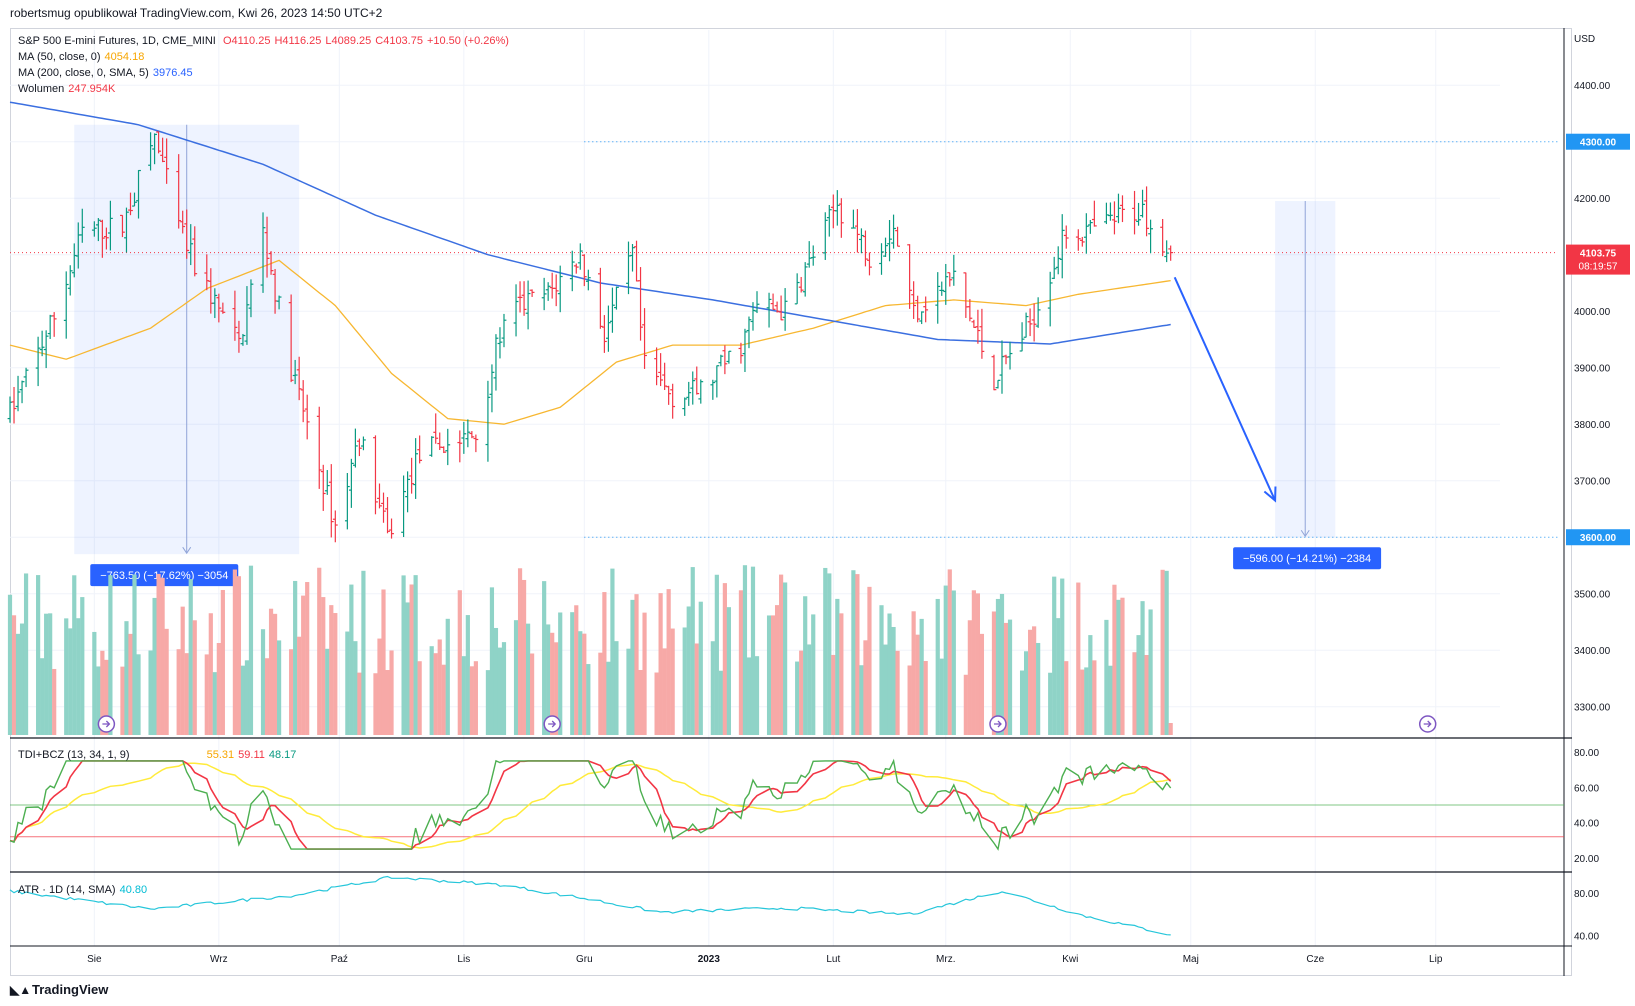 This screenshot has height=1006, width=1635. I want to click on price-tick-label: 4400.00, so click(1592, 86).